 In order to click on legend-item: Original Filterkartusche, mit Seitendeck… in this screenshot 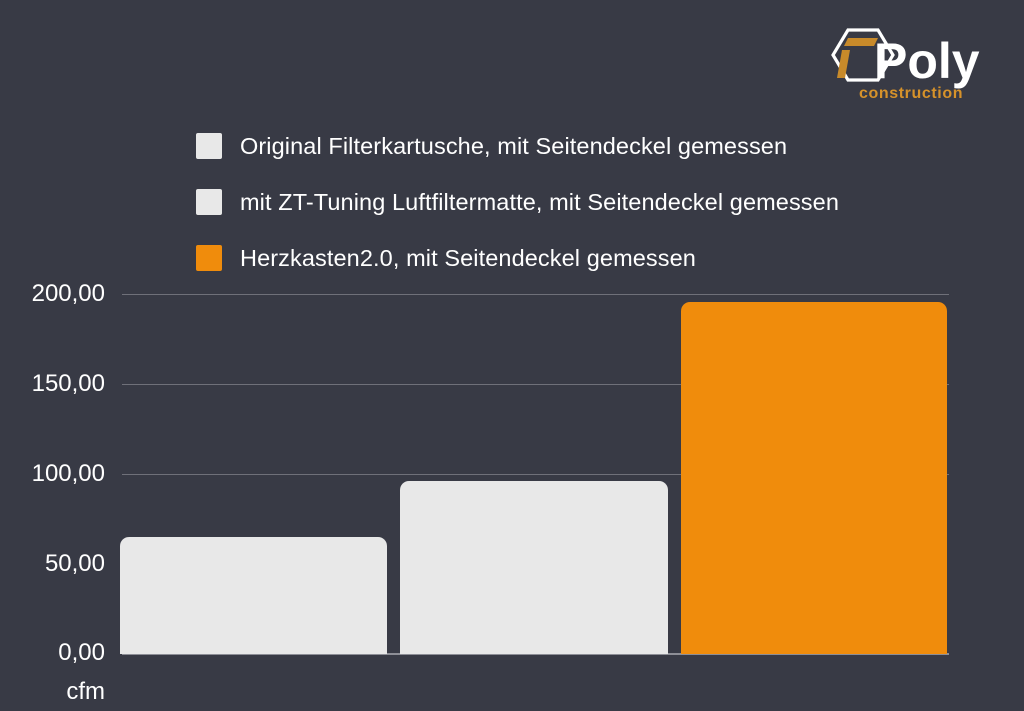, I will do `click(576, 146)`.